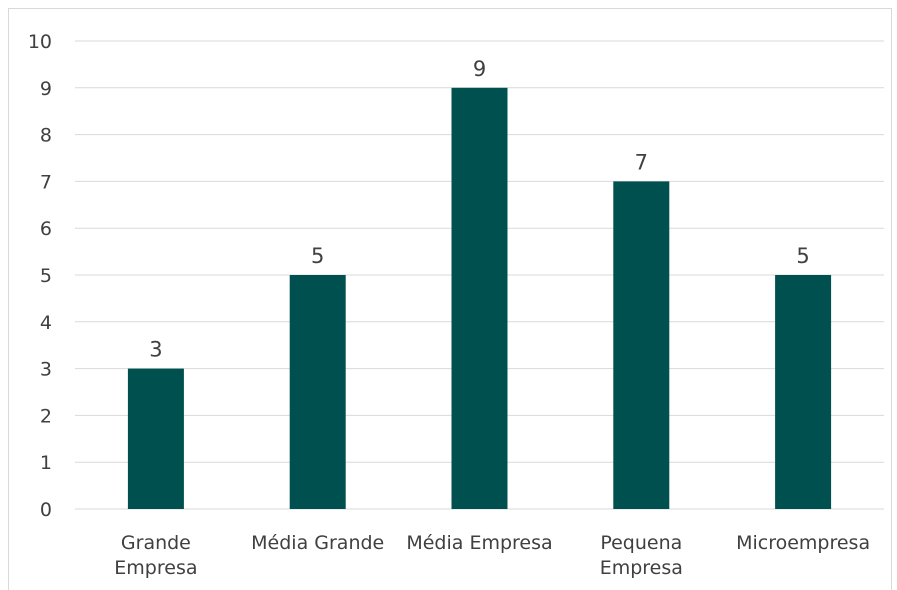 The image size is (897, 590). I want to click on x-category-label: Microempresa, so click(803, 543).